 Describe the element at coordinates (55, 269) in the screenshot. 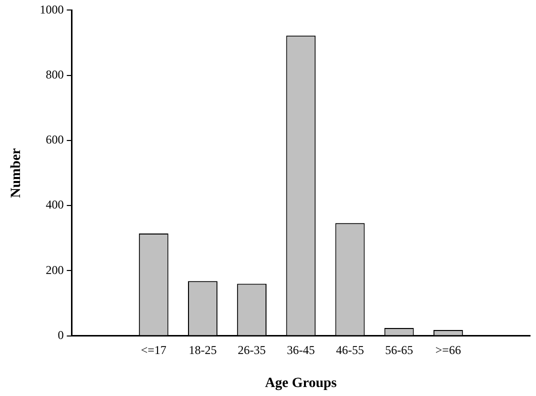

I see `y-tick-label: 200` at that location.